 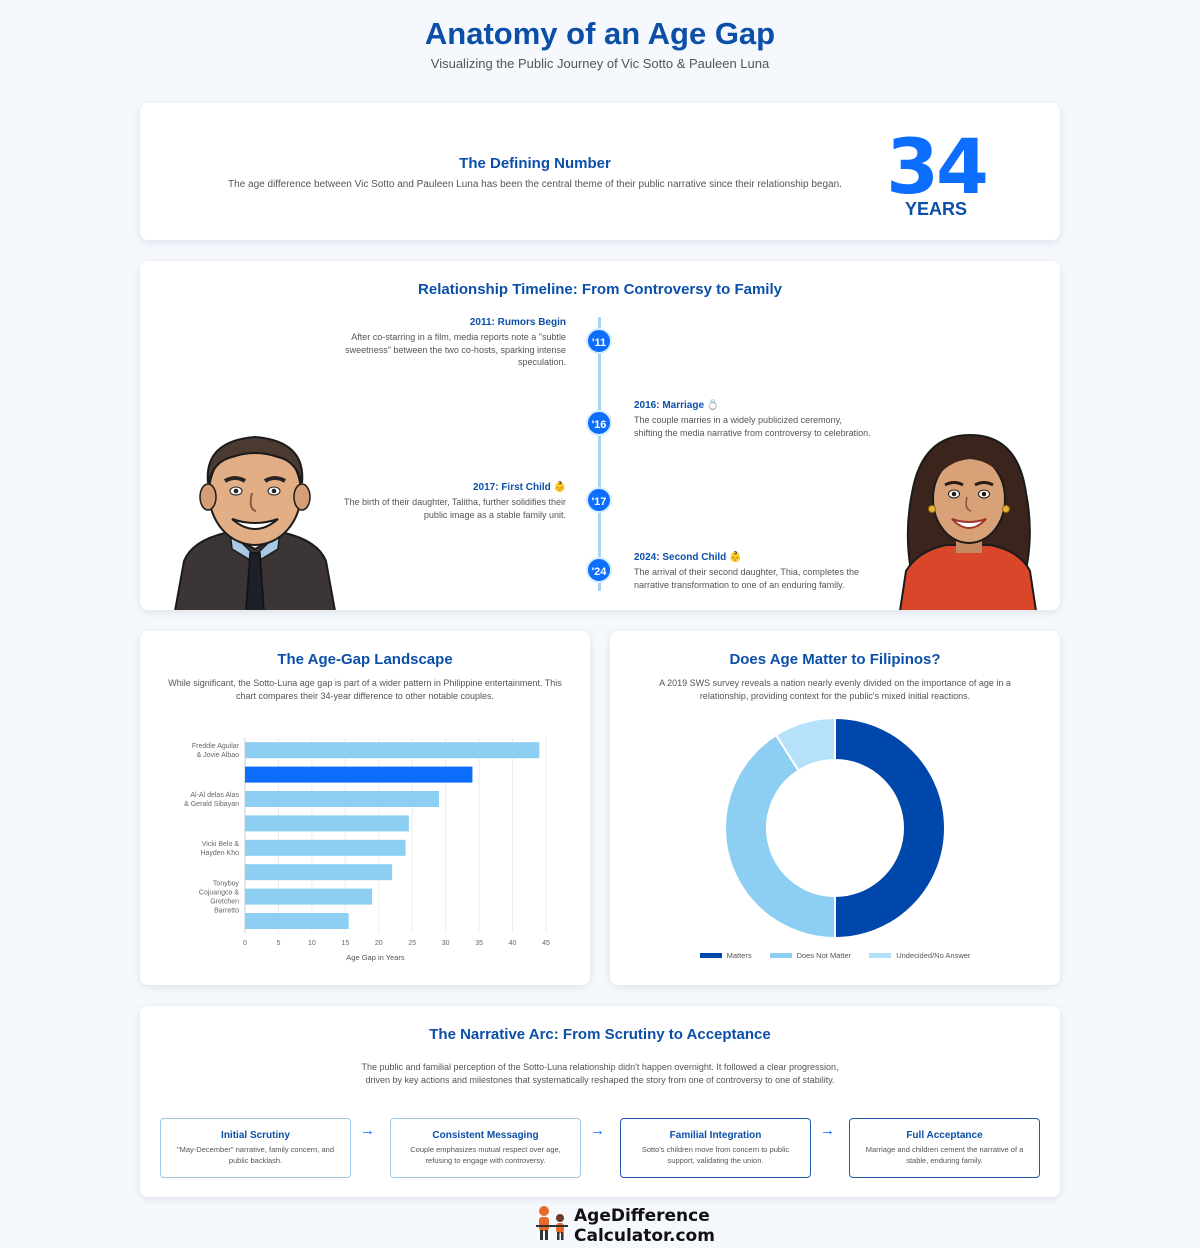 What do you see at coordinates (412, 943) in the screenshot?
I see `x-tick-label: 25` at bounding box center [412, 943].